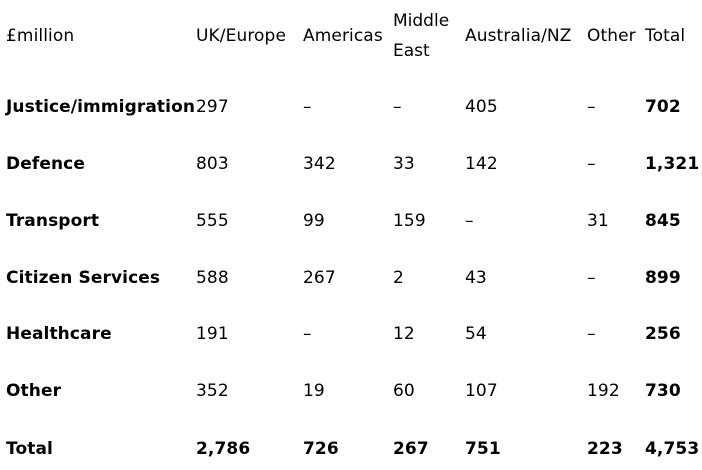 The height and width of the screenshot is (470, 702). Describe the element at coordinates (603, 391) in the screenshot. I see `table-cell: 192` at that location.